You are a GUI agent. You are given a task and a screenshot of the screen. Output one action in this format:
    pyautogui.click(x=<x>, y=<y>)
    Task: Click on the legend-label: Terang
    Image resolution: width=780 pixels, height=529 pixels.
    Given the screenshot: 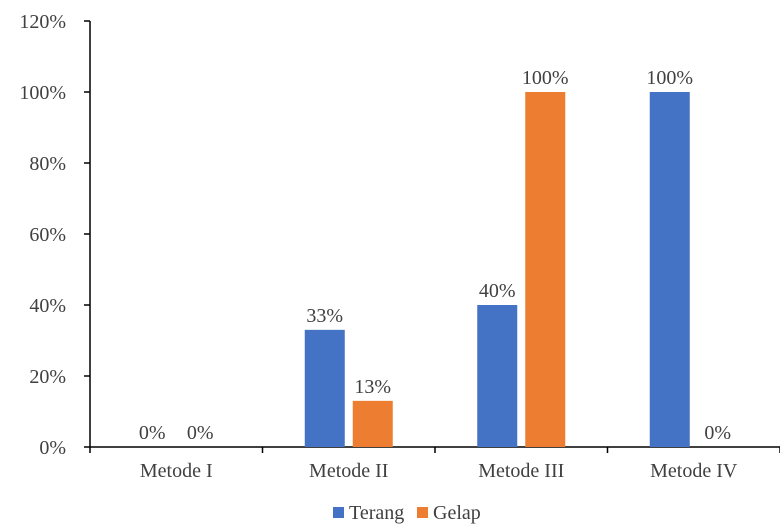 What is the action you would take?
    pyautogui.click(x=376, y=513)
    